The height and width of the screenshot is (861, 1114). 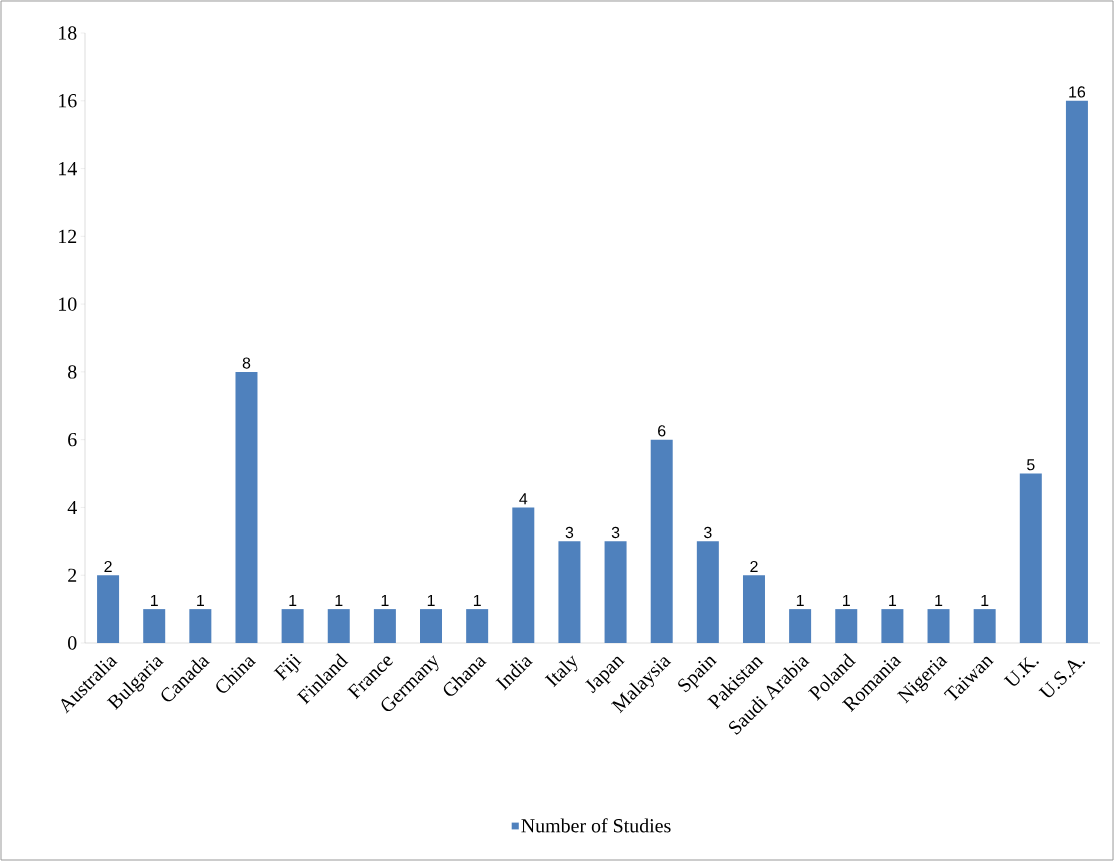 What do you see at coordinates (68, 33) in the screenshot?
I see `y-tick-label: 18` at bounding box center [68, 33].